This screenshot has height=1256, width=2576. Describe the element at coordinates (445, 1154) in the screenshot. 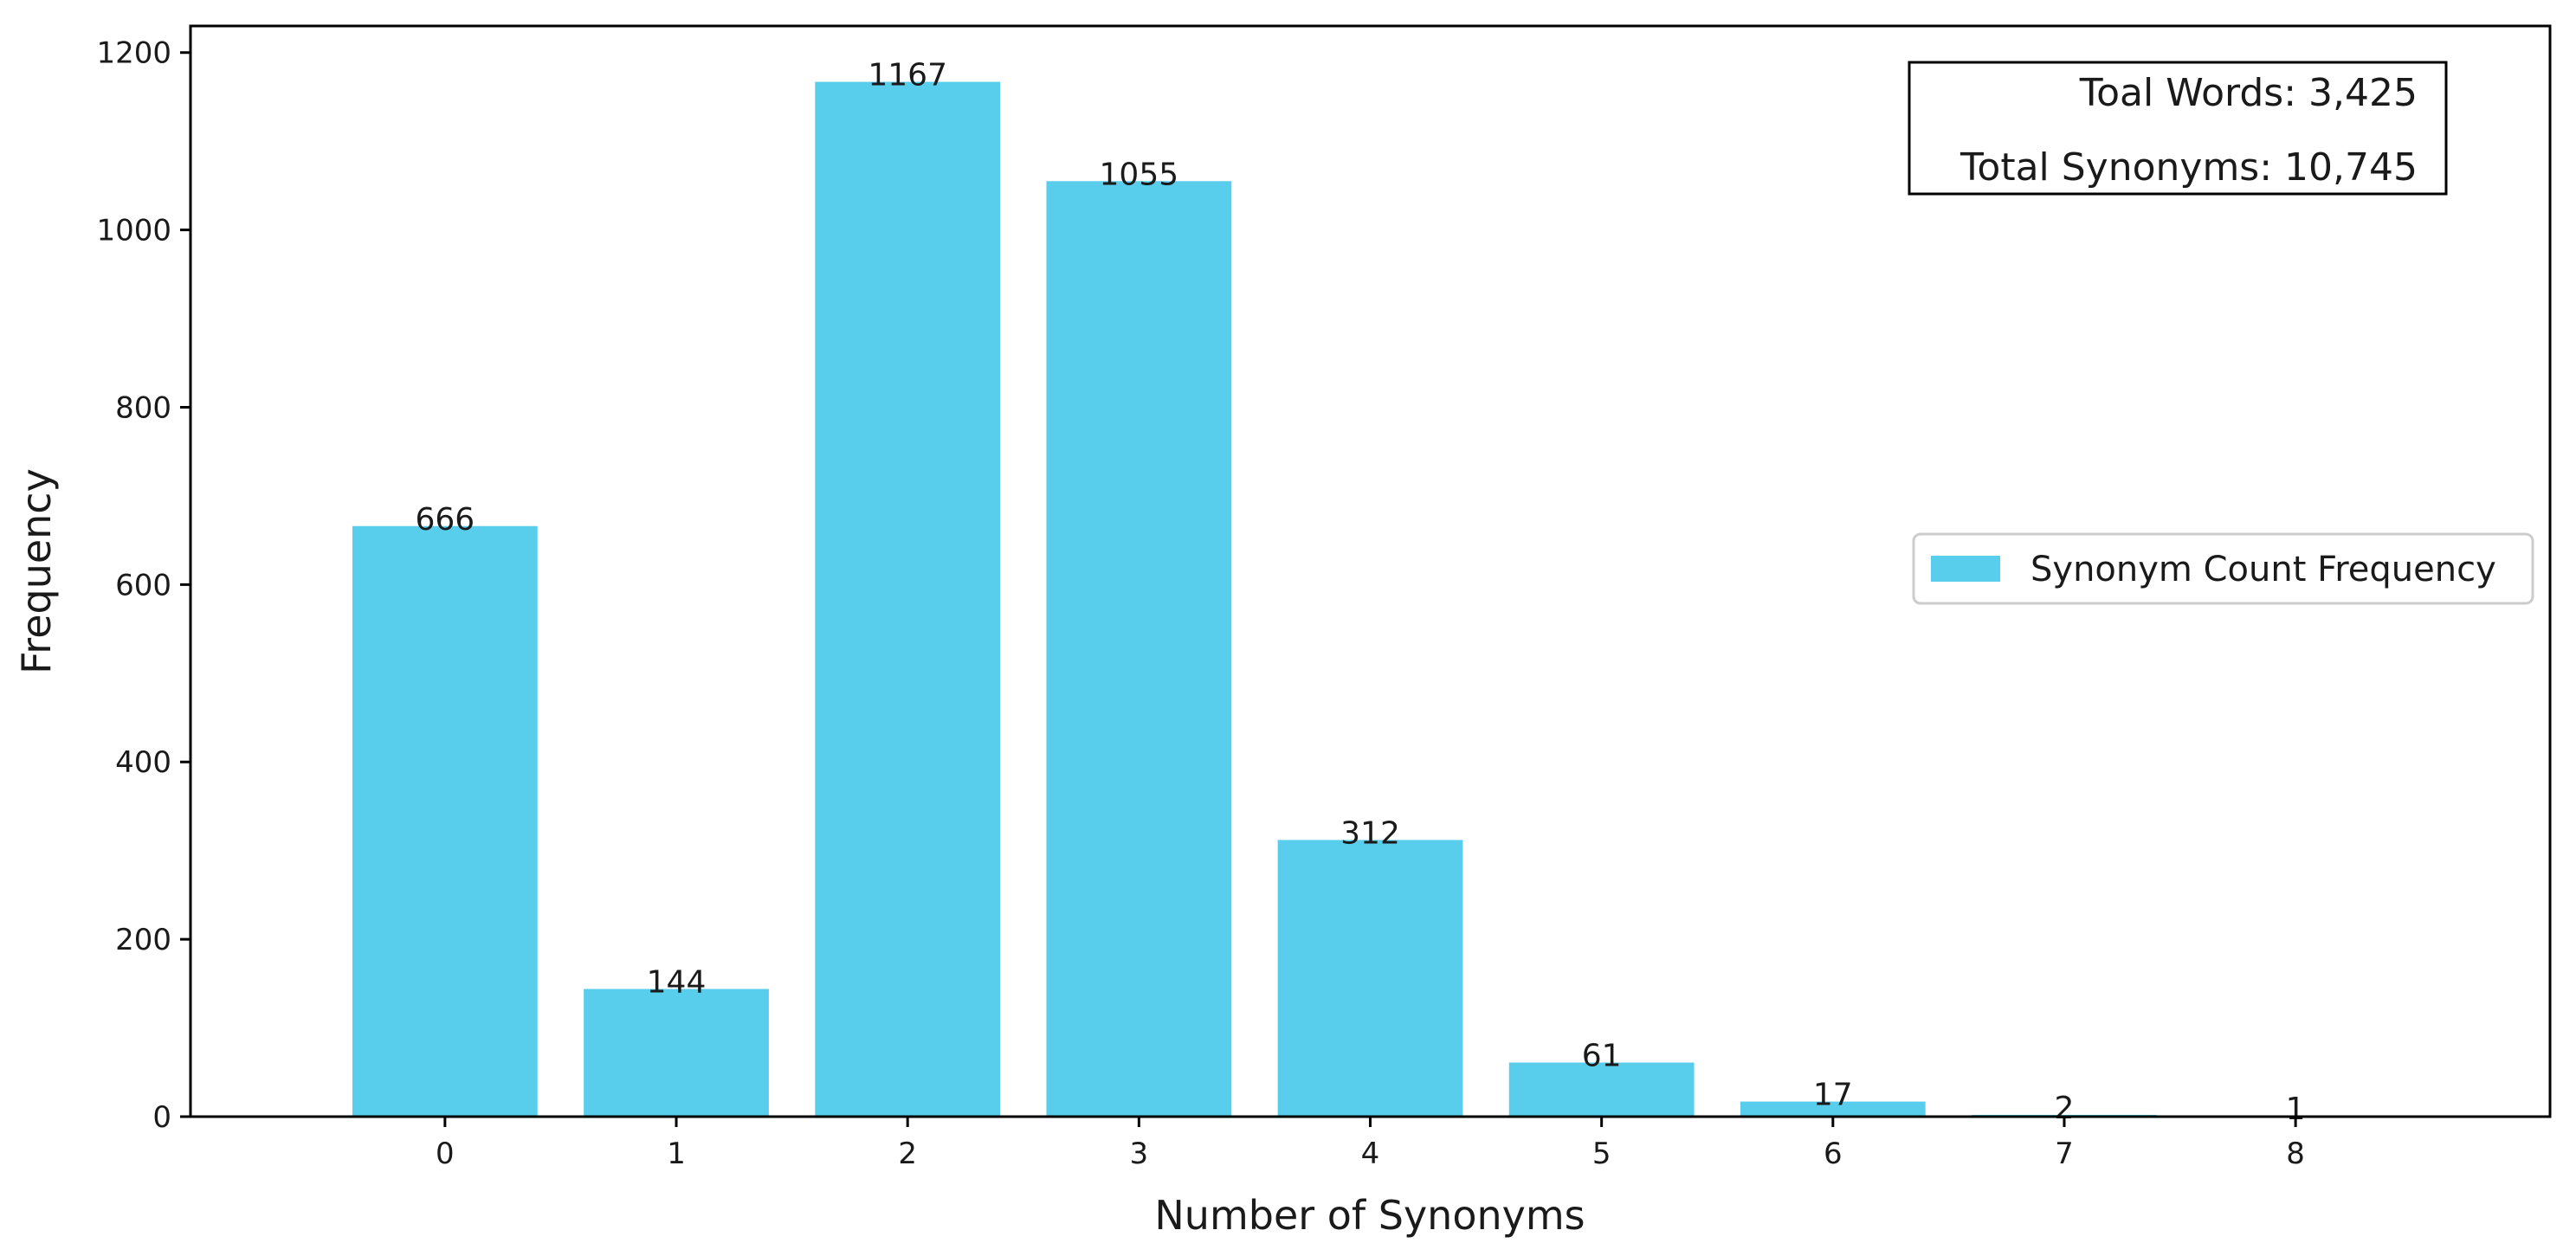

I see `x-tick-label-0: 0` at that location.